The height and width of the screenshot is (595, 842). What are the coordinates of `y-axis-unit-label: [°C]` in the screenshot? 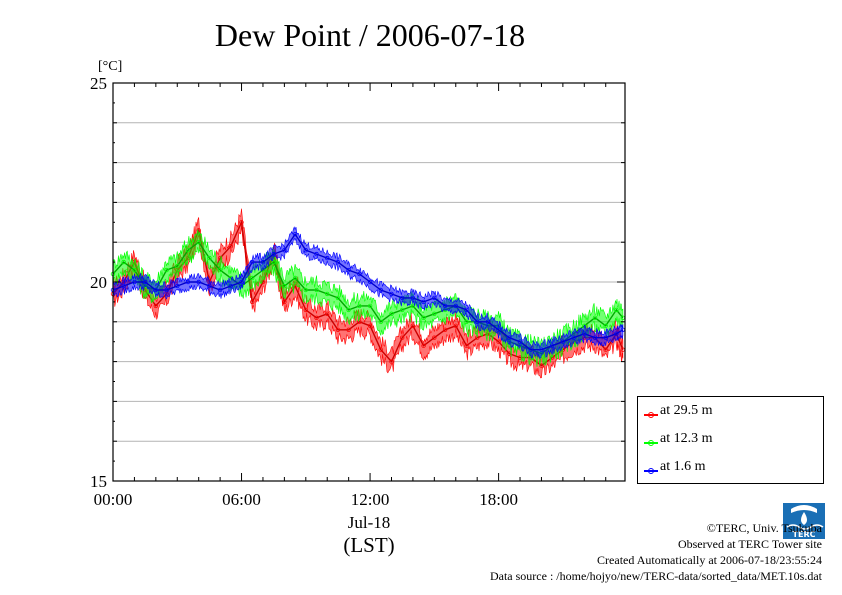 It's located at (110, 66).